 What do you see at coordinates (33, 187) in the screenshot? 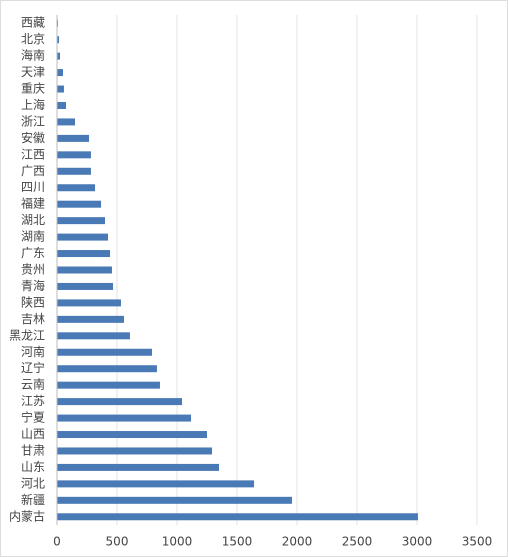
I see `y-tick-label: 四川` at bounding box center [33, 187].